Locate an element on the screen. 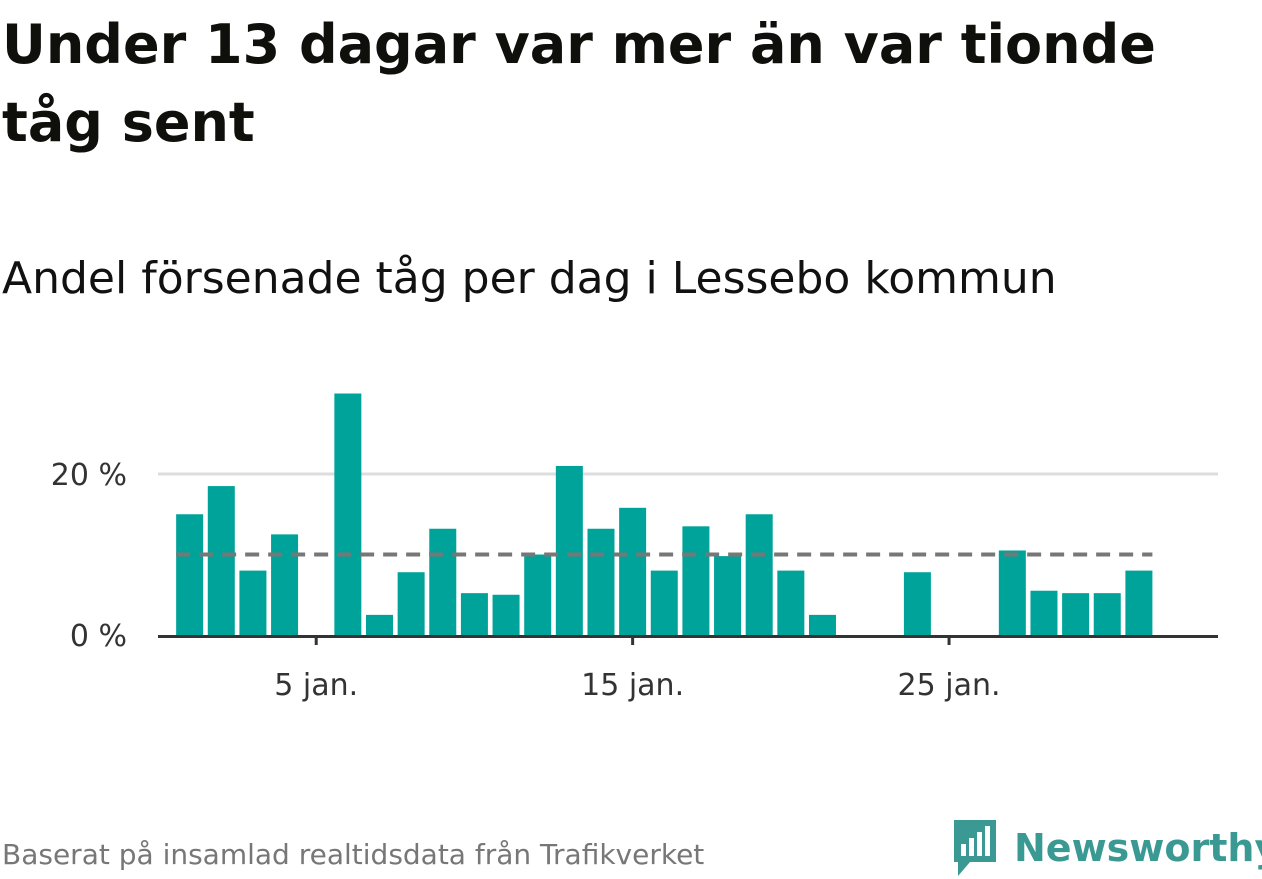 This screenshot has width=1262, height=879. brand-logo: Newsworthy is located at coordinates (1106, 848).